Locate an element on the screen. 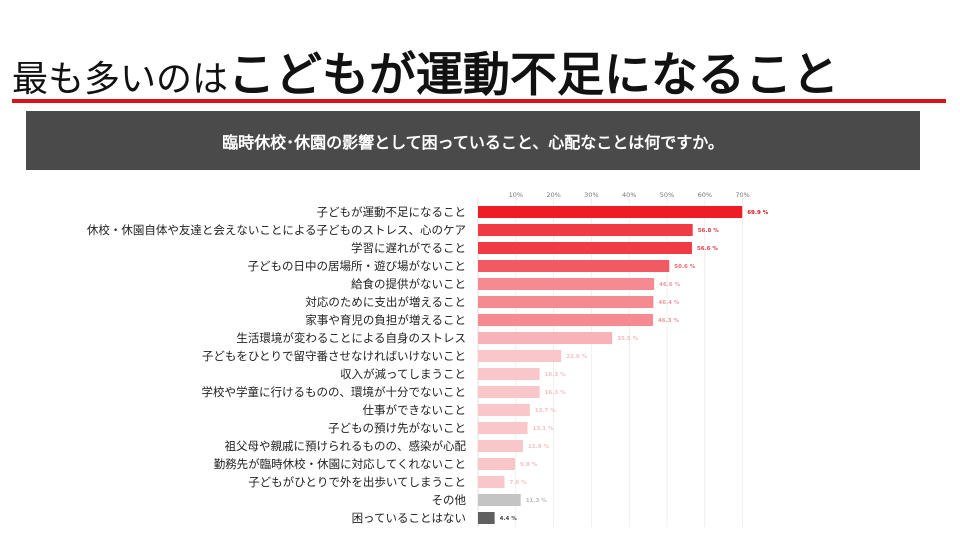  value-label: 46.4 % is located at coordinates (668, 303).